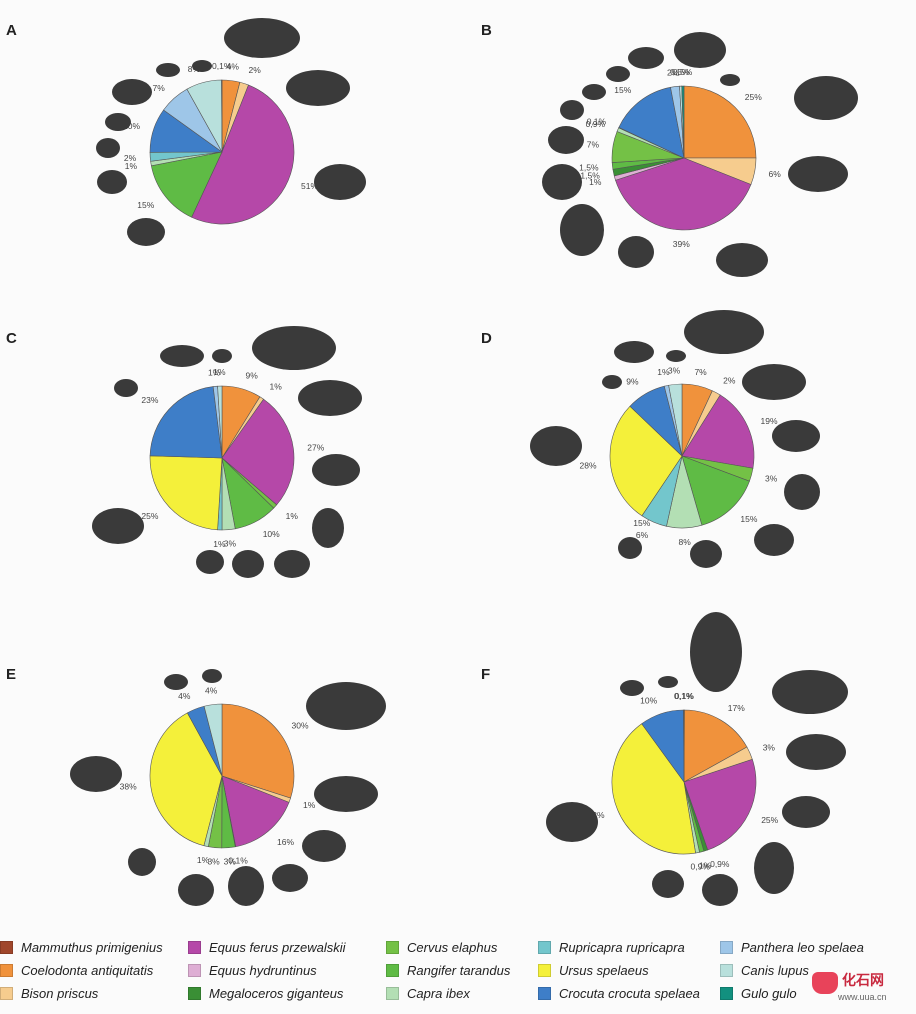  Describe the element at coordinates (11, 30) in the screenshot. I see `panel-letter: A` at that location.